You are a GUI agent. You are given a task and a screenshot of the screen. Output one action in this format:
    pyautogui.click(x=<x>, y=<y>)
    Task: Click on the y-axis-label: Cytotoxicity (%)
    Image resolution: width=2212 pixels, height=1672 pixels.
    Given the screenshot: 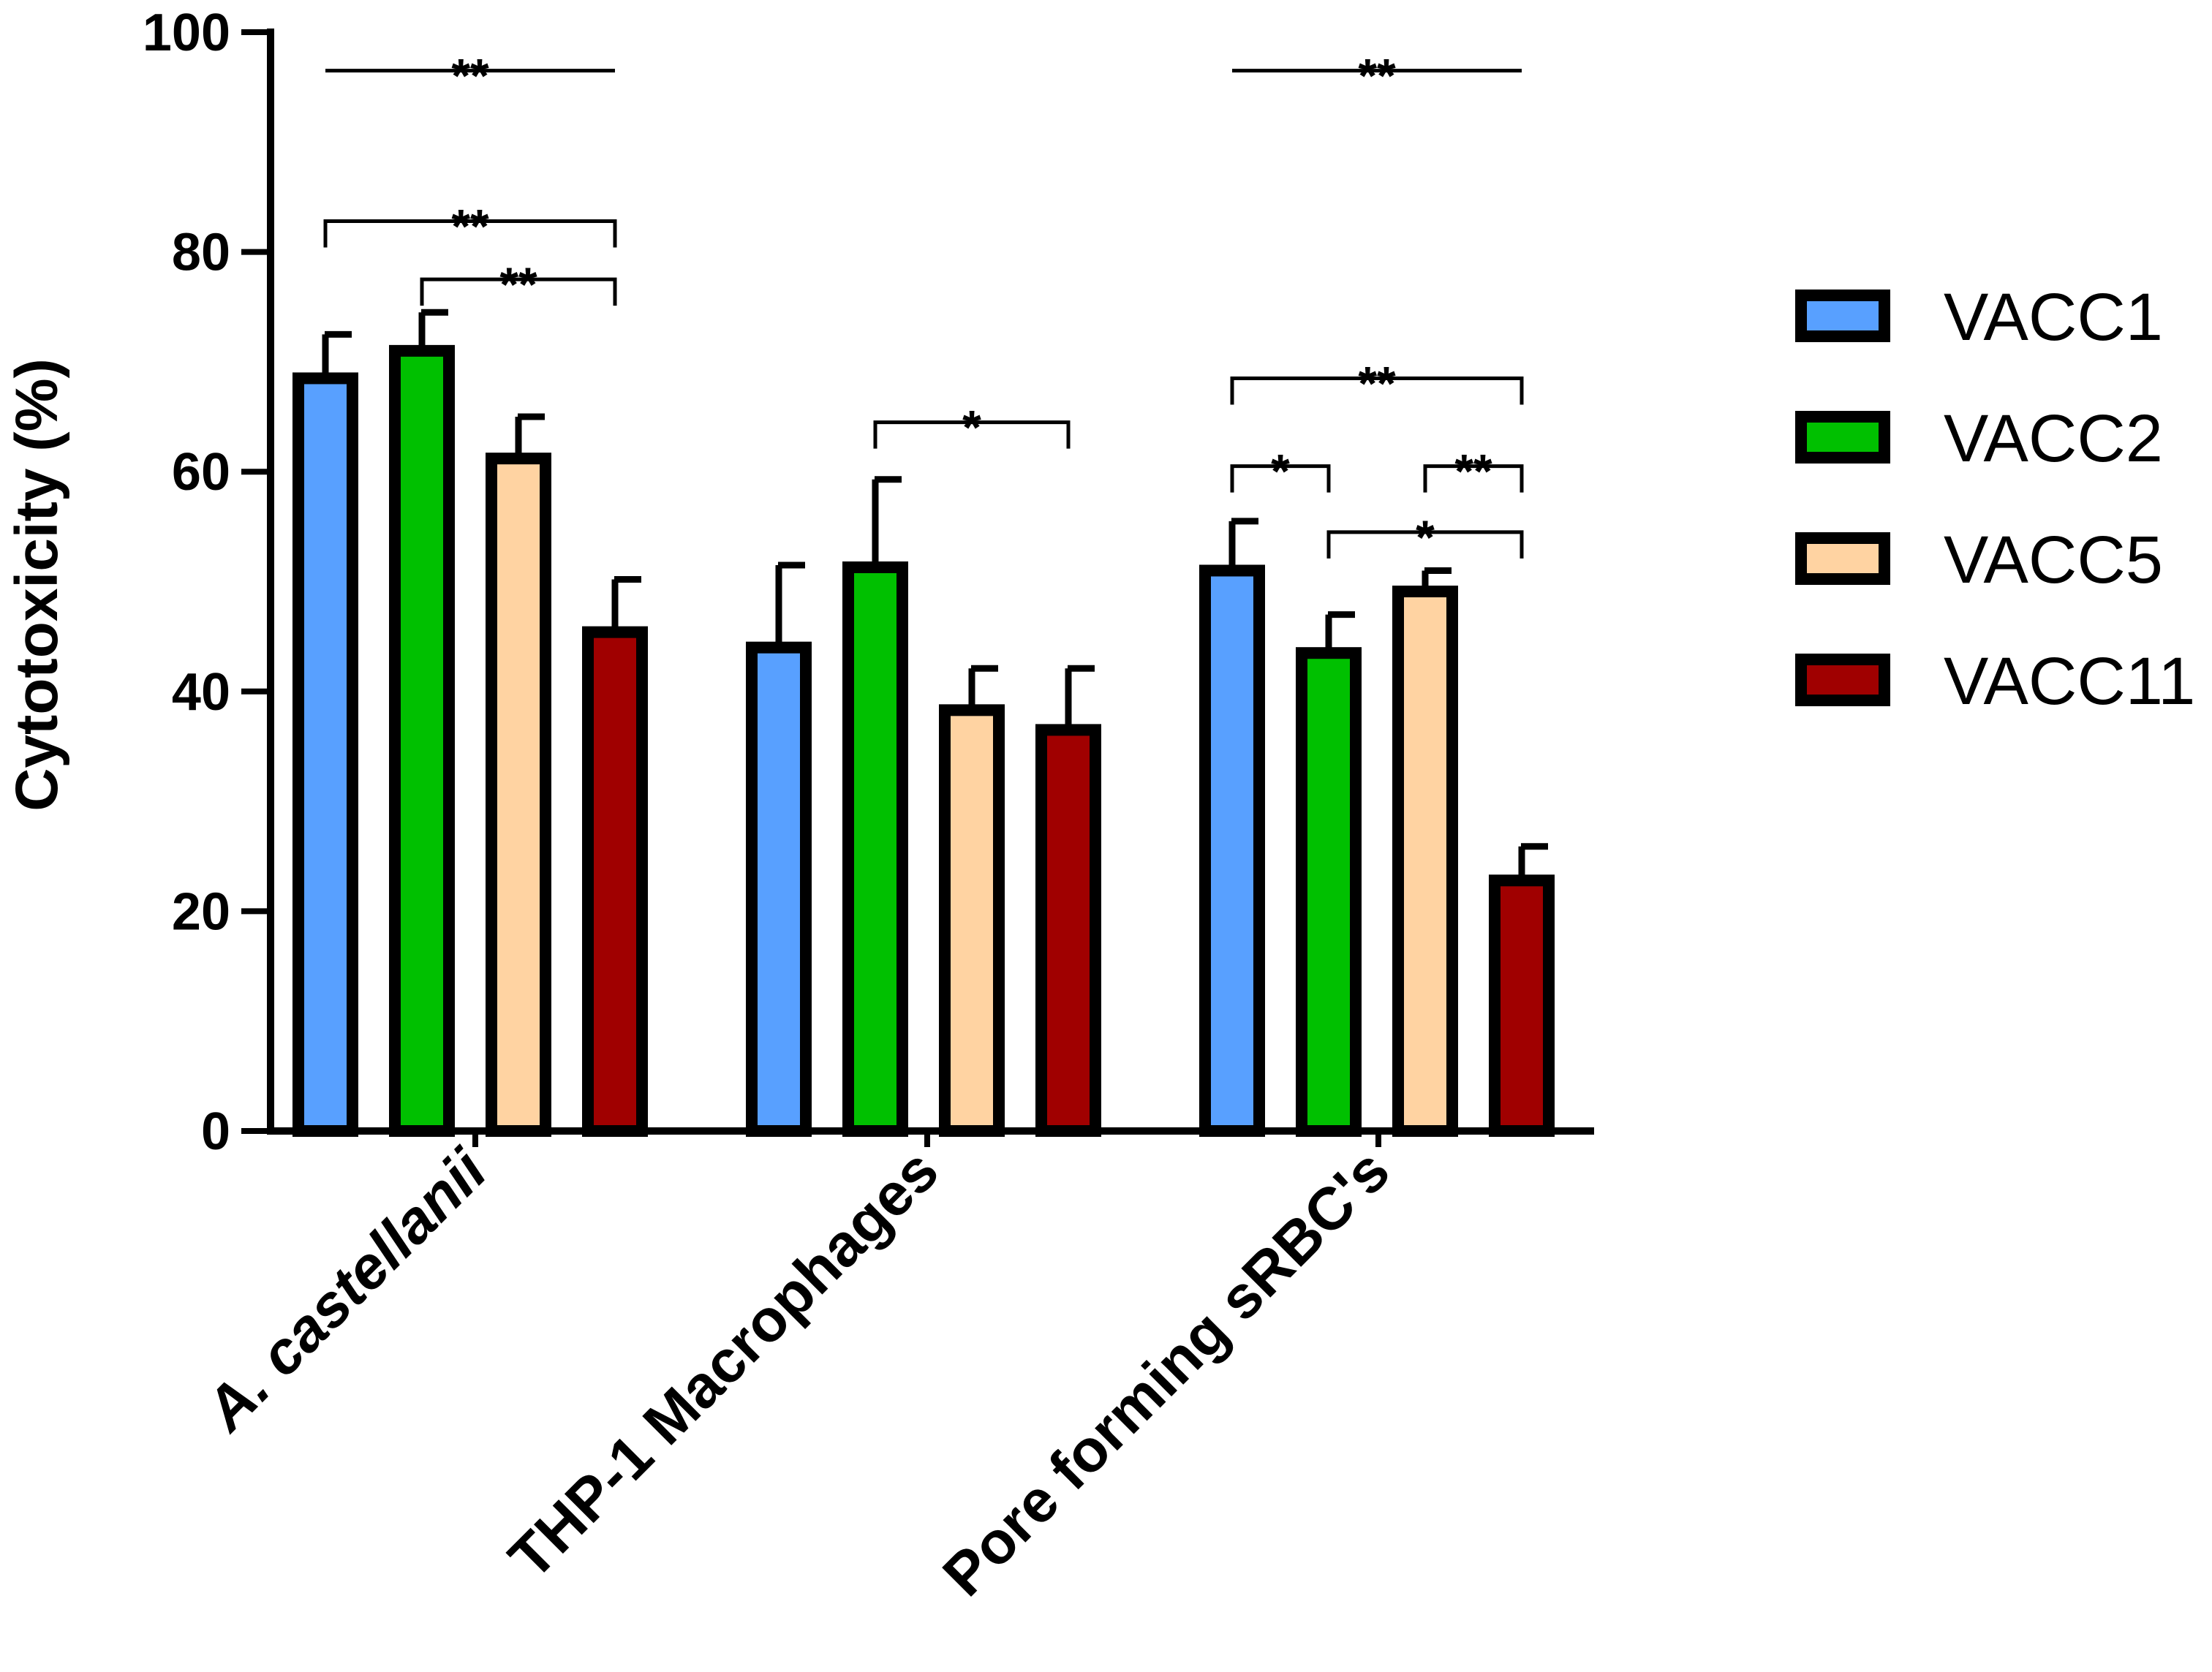 What is the action you would take?
    pyautogui.click(x=37, y=585)
    